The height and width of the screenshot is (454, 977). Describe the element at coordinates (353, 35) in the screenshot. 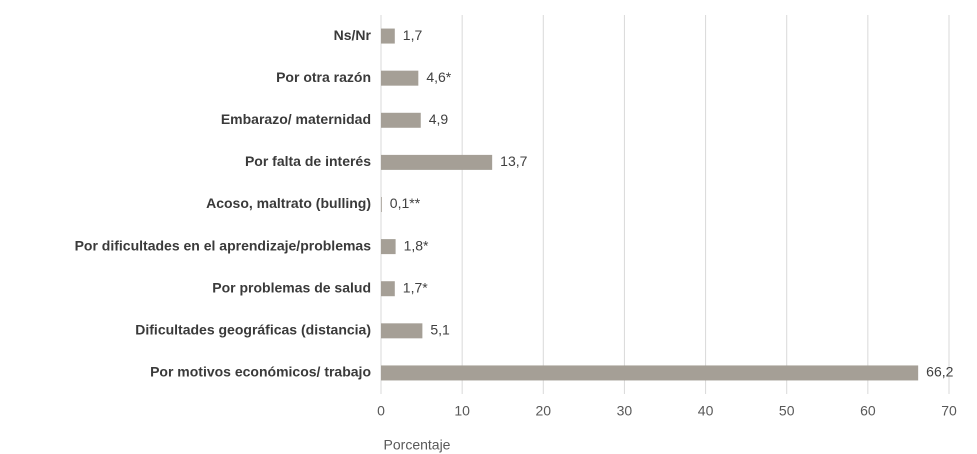

I see `category-label: Ns/Nr` at that location.